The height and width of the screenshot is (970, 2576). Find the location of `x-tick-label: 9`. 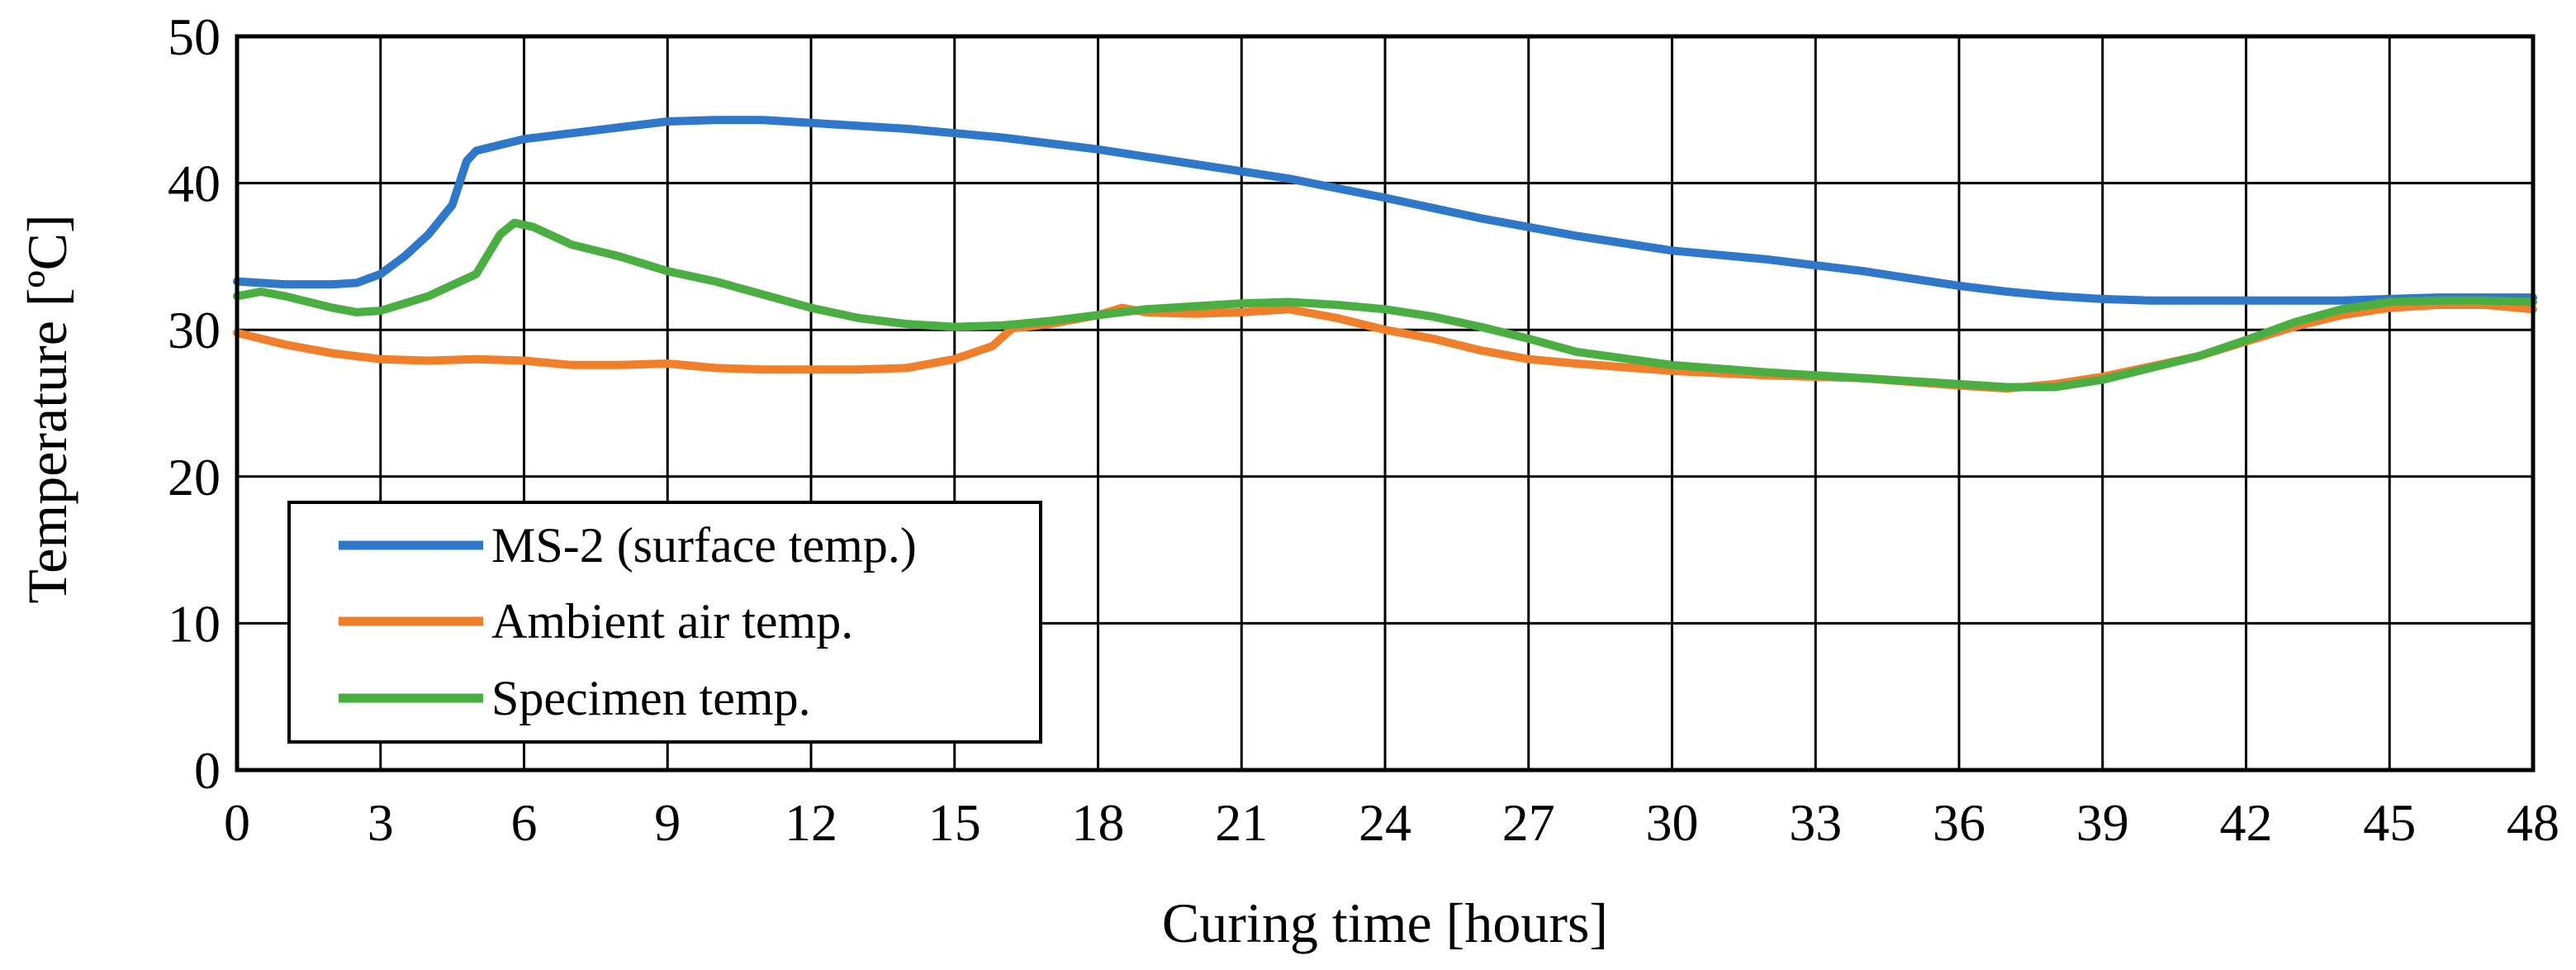

x-tick-label: 9 is located at coordinates (667, 822).